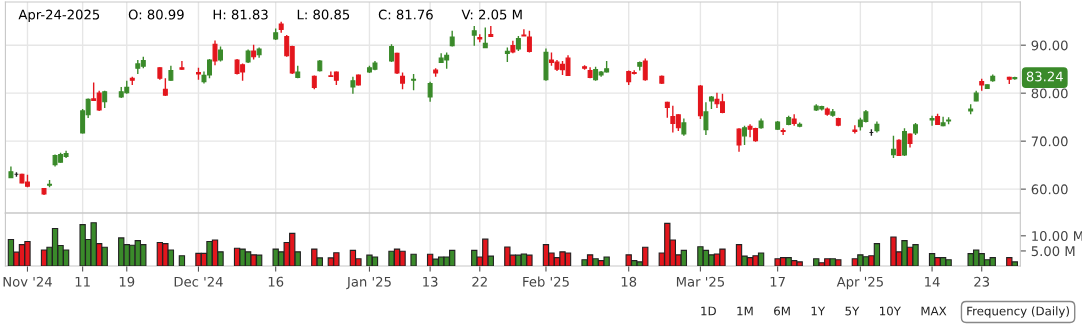 The image size is (1082, 333). What do you see at coordinates (82, 281) in the screenshot?
I see `x-tick-label: 11` at bounding box center [82, 281].